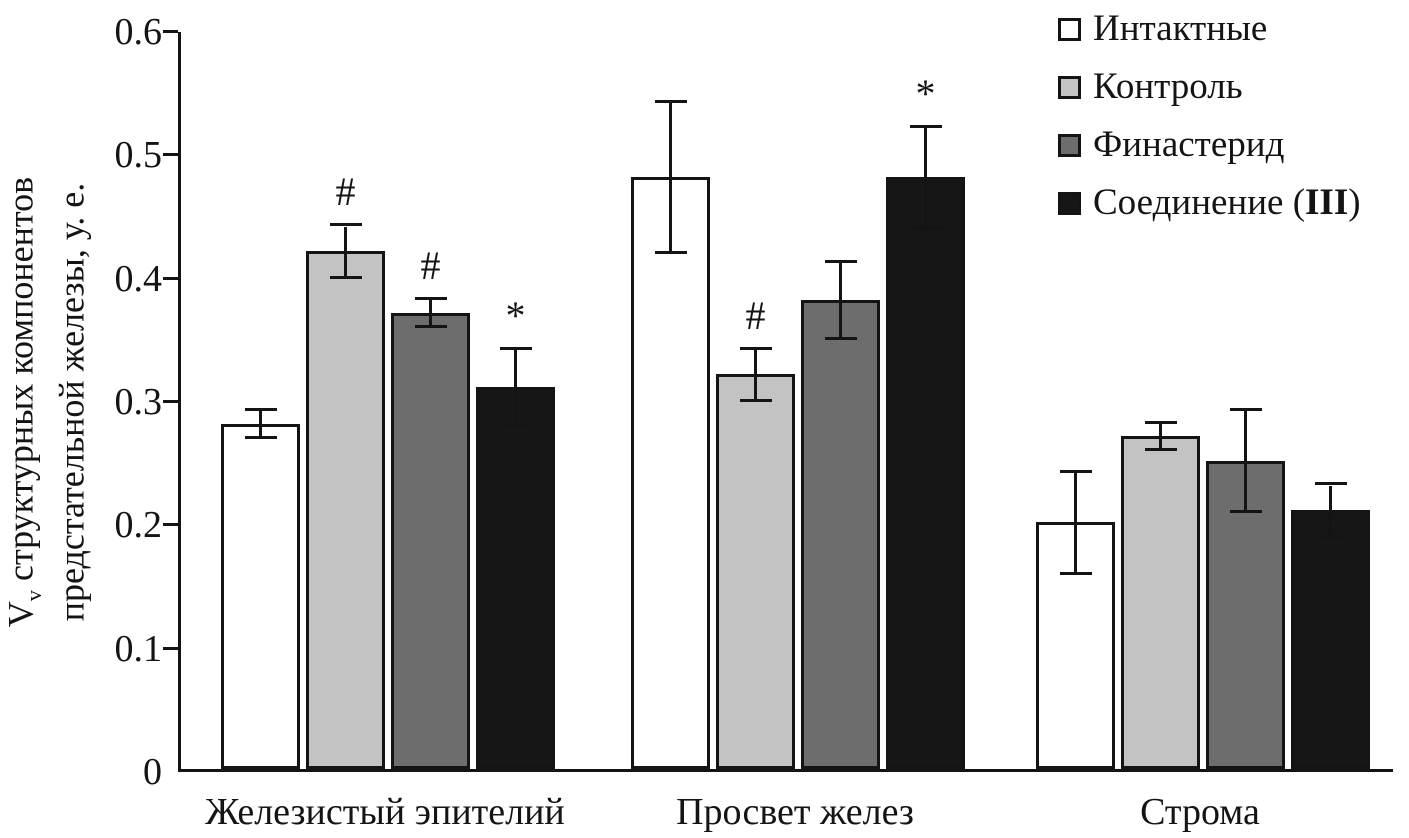  What do you see at coordinates (138, 32) in the screenshot?
I see `y-tick-label: 0.6` at bounding box center [138, 32].